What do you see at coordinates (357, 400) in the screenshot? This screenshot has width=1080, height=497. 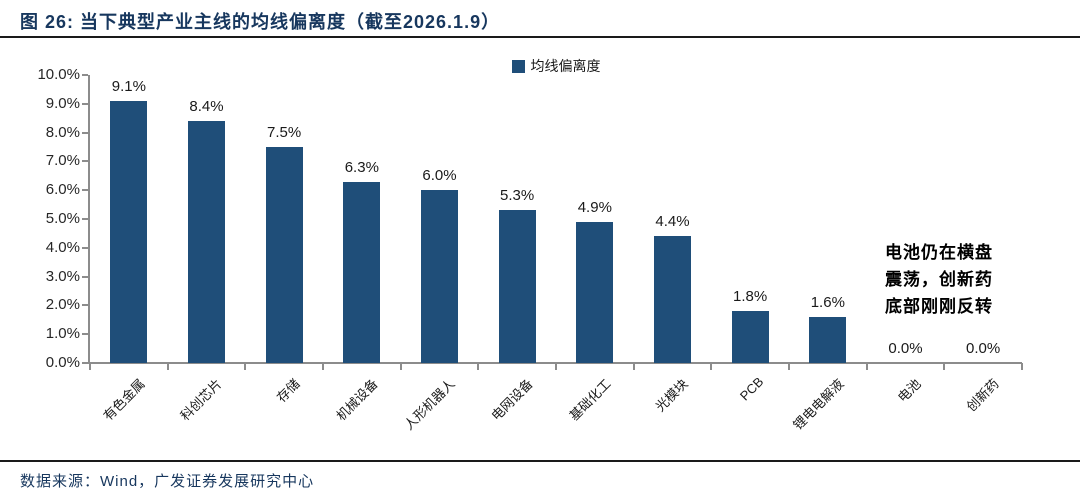 I see `x-axis-category-label-text: 机械设备` at bounding box center [357, 400].